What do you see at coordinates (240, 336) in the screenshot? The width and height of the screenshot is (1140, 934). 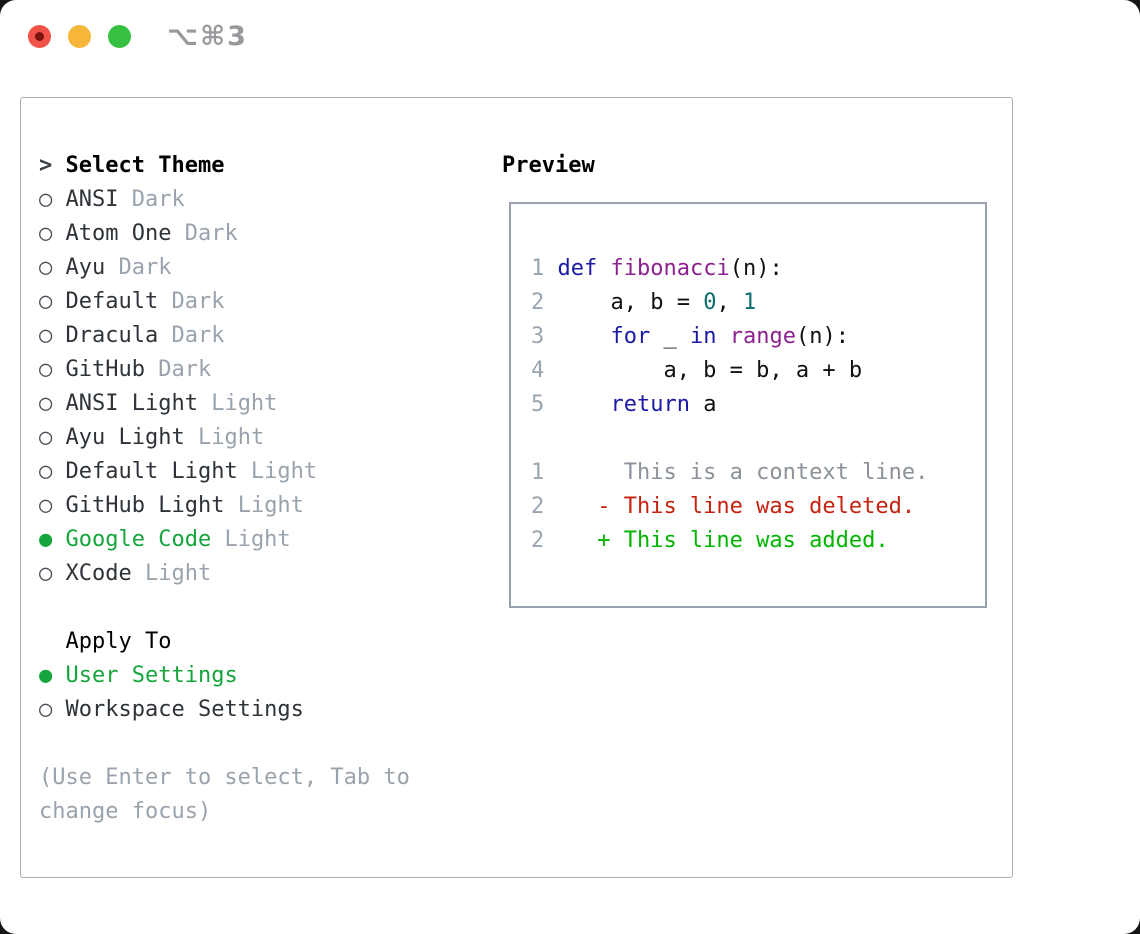 I see `theme-option-dracula: ○ Dracula Dark` at bounding box center [240, 336].